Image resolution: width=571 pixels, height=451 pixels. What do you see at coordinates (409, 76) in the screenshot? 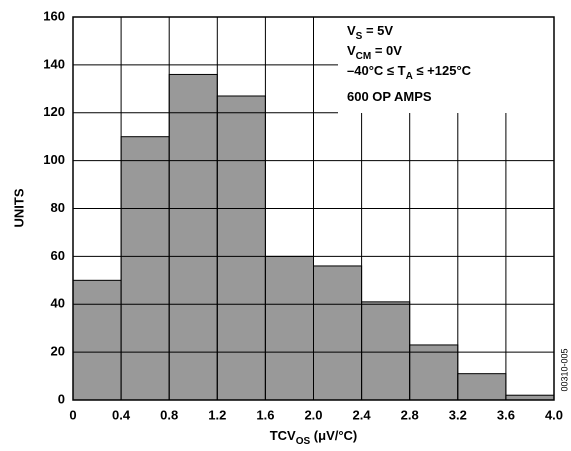
I see `annotation-part: A` at bounding box center [409, 76].